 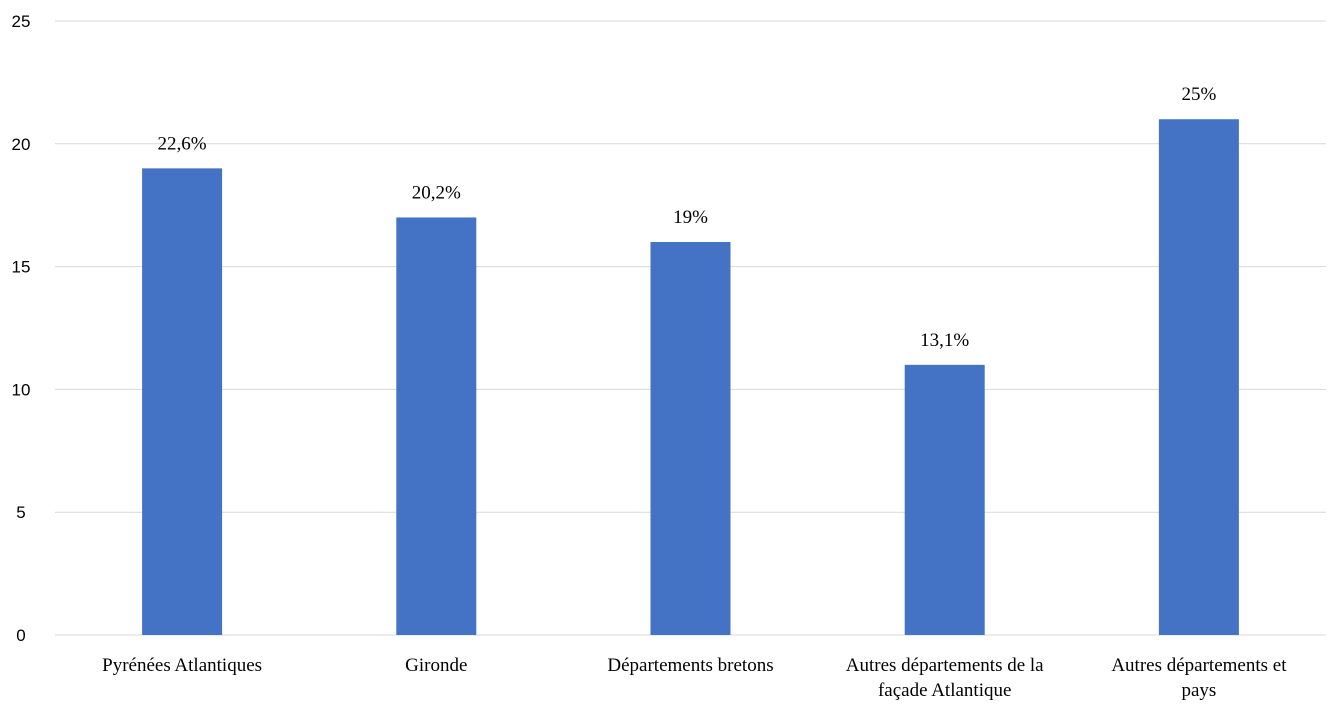 What do you see at coordinates (21, 328) in the screenshot?
I see `y-axis-ticks: 0 5 10 15 20 25` at bounding box center [21, 328].